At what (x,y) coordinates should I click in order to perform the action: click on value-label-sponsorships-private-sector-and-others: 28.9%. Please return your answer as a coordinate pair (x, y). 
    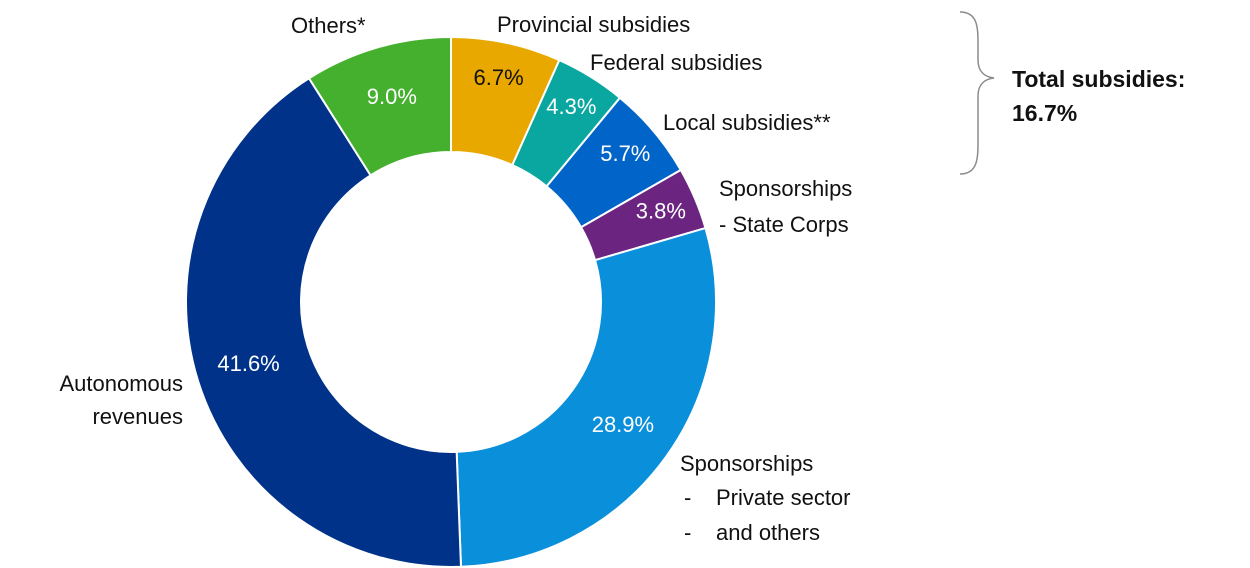
    Looking at the image, I should click on (623, 424).